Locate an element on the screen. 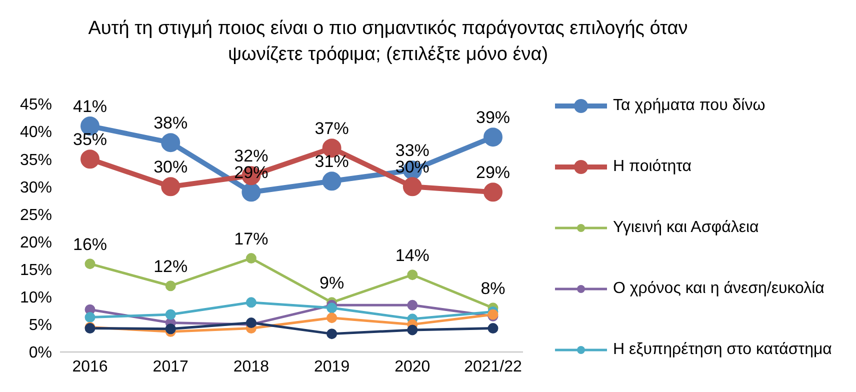 The height and width of the screenshot is (392, 856). y-tick-label: 15% is located at coordinates (36, 271).